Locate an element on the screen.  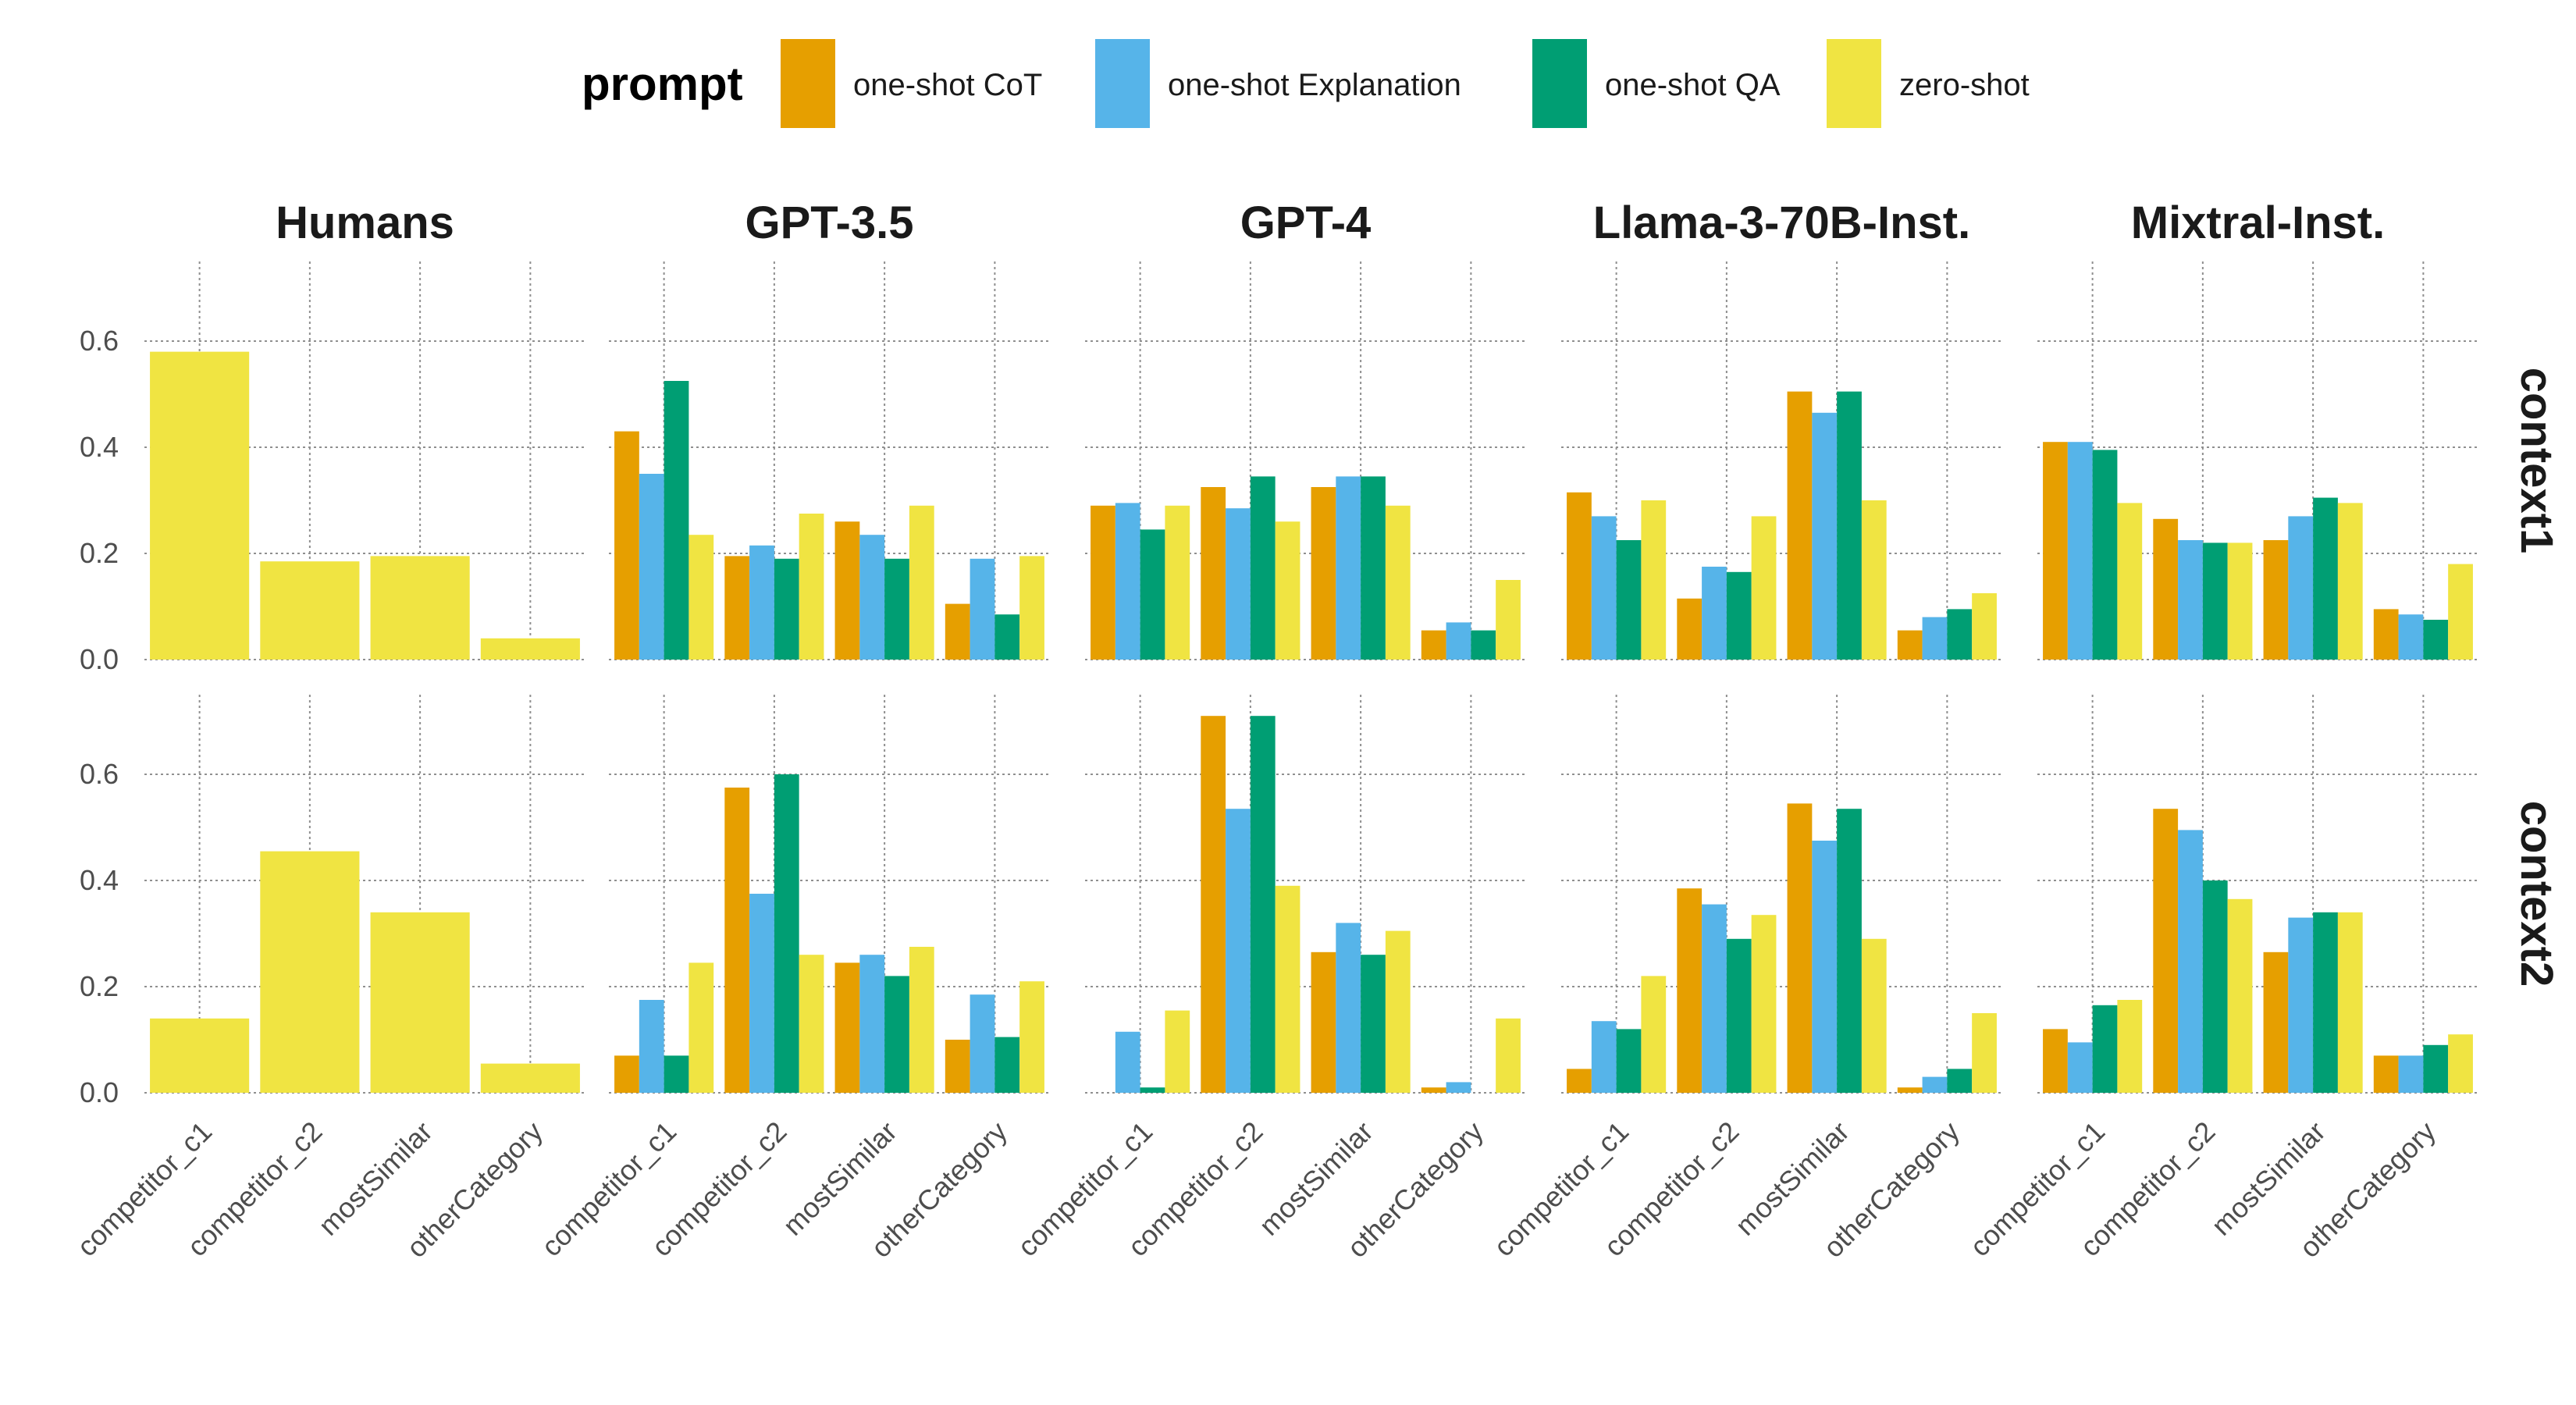
panel-humans-context1 is located at coordinates (364, 460).